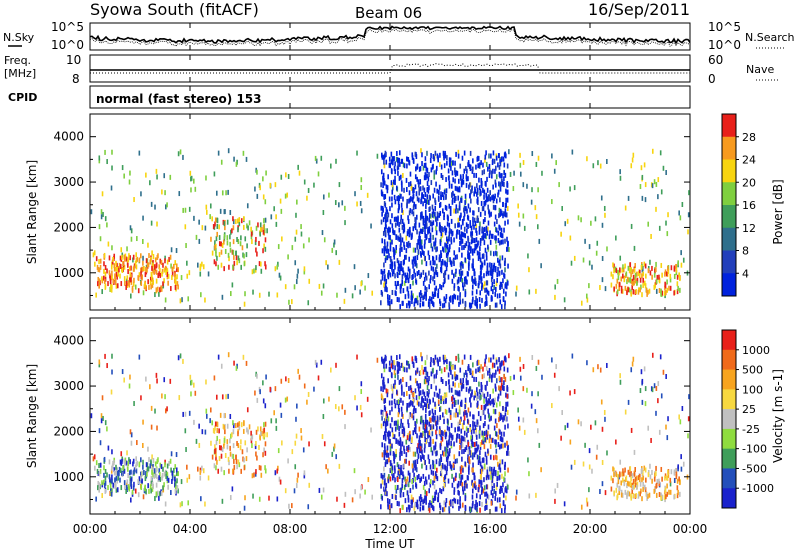 The image size is (800, 554). Describe the element at coordinates (729, 285) in the screenshot. I see `colorbar-swatch` at that location.